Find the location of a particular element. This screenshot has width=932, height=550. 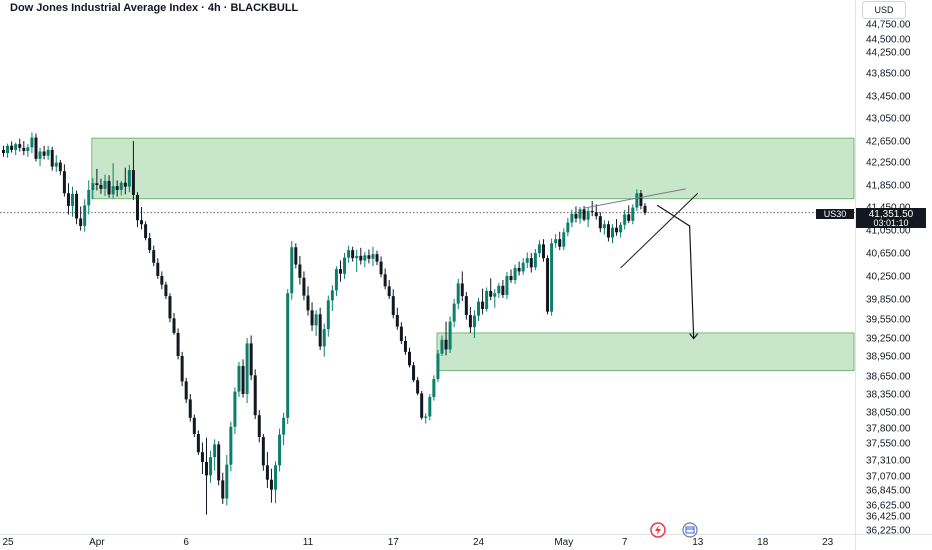

symbol-label-box is located at coordinates (835, 214).